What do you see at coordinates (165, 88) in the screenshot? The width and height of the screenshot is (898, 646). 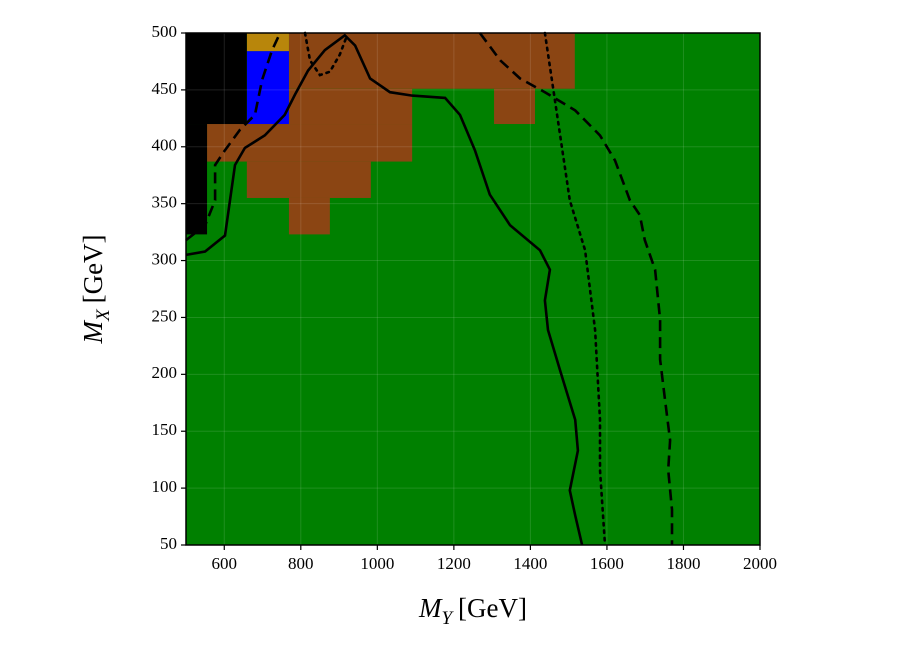 I see `y-tick-label: 450` at bounding box center [165, 88].